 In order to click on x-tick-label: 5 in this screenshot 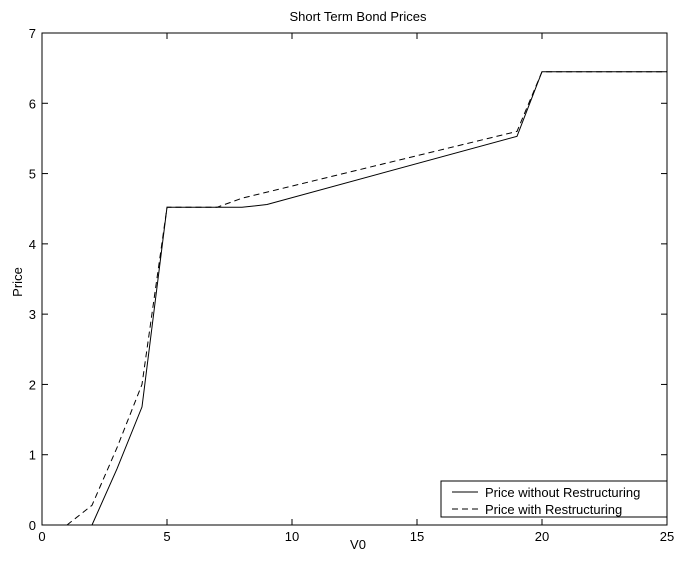, I will do `click(166, 536)`.